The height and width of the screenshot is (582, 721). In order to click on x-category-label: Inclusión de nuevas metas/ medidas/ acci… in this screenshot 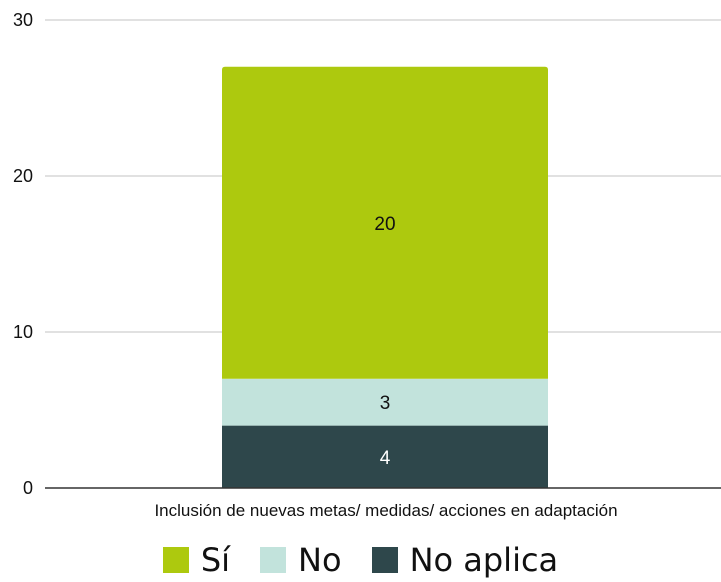, I will do `click(385, 510)`.